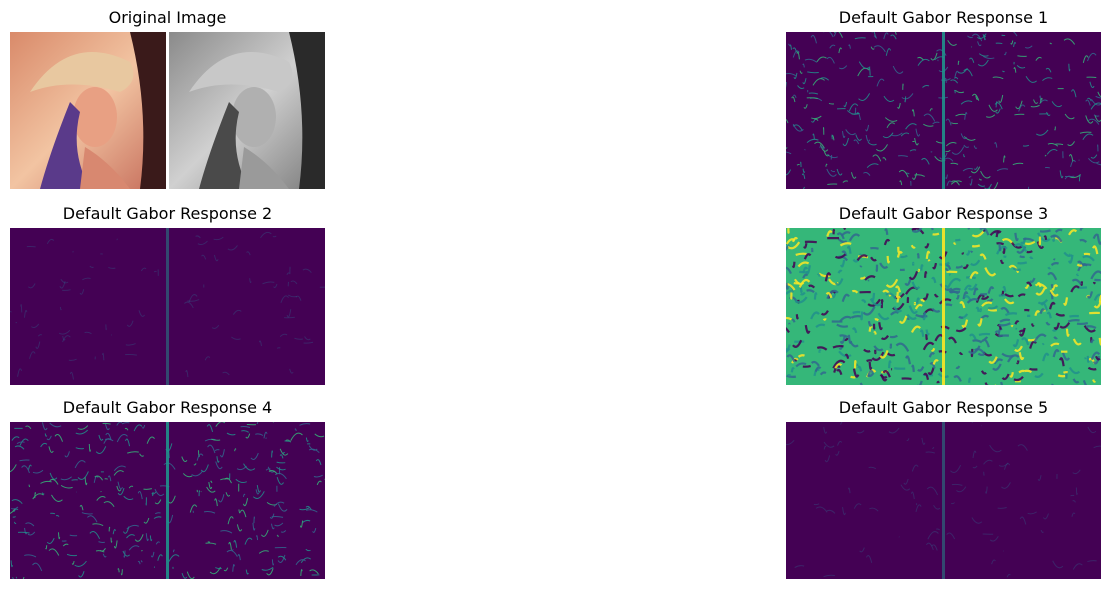 The width and height of the screenshot is (1109, 590). I want to click on panel-title: Default Gabor Response 1, so click(943, 17).